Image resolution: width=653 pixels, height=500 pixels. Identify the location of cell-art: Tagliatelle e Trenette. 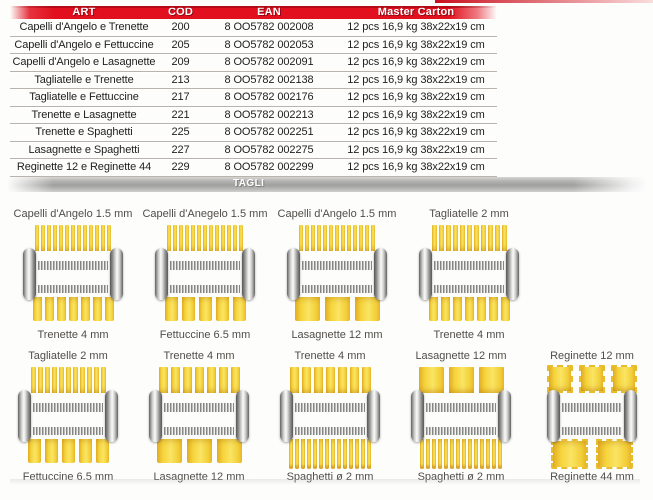
(84, 79).